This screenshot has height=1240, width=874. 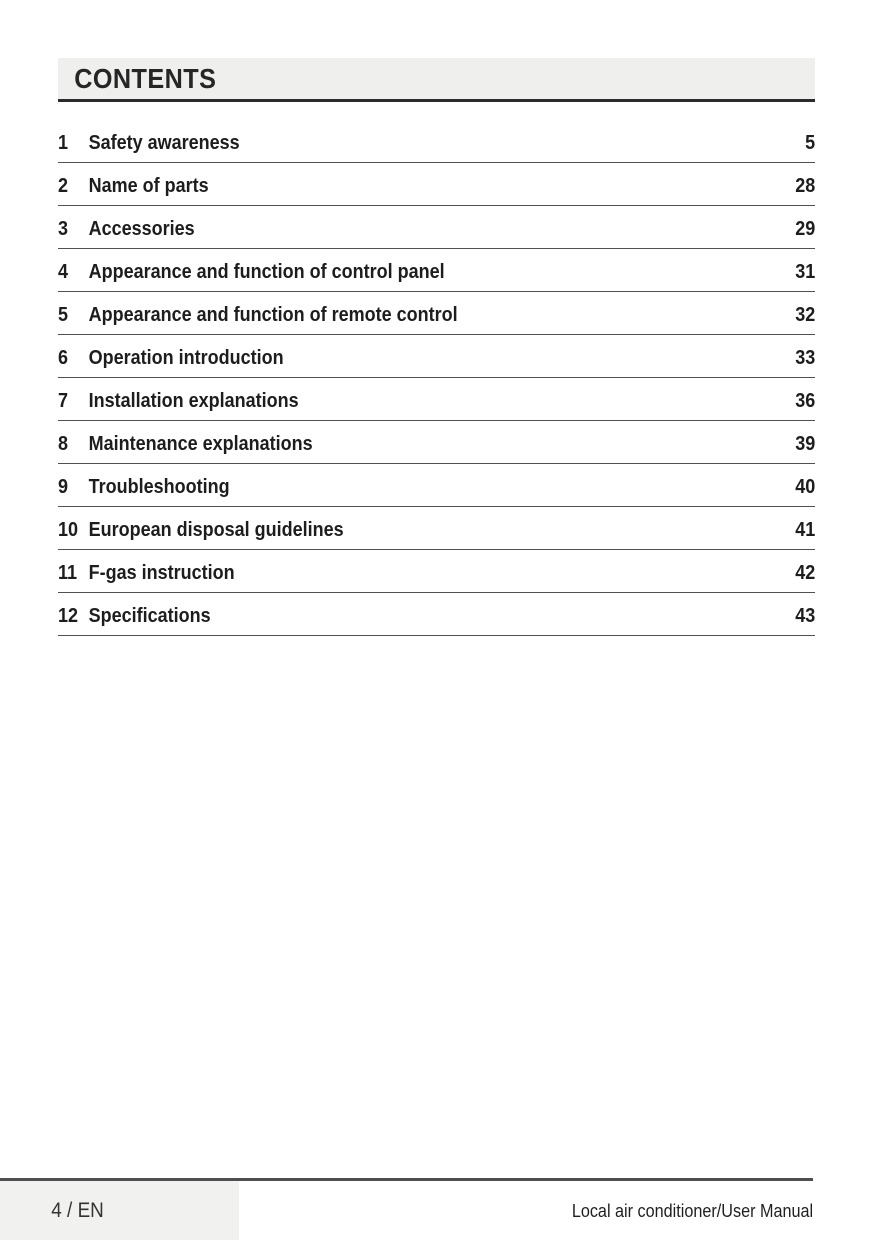 I want to click on toc-entry-title: Troubleshooting, so click(x=159, y=487).